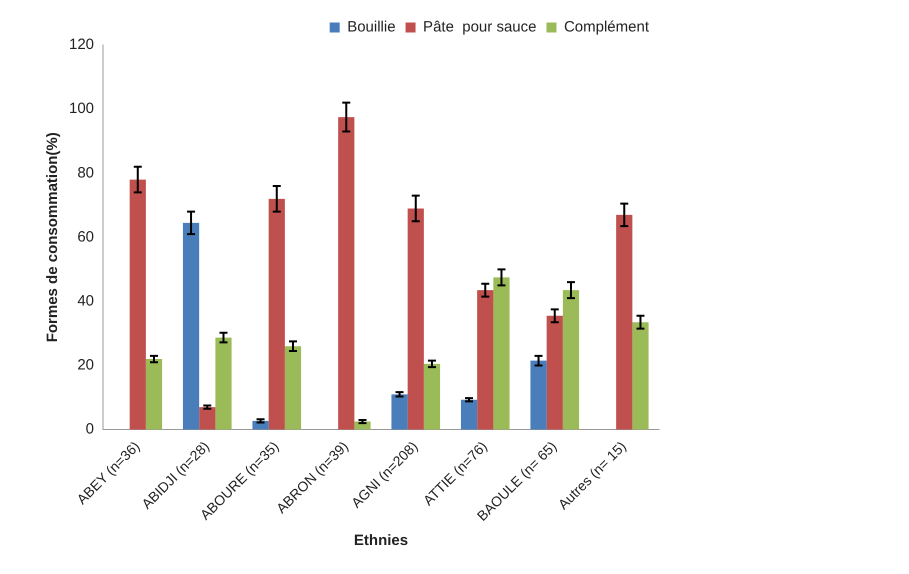  I want to click on y-tick-label: 60, so click(85, 237).